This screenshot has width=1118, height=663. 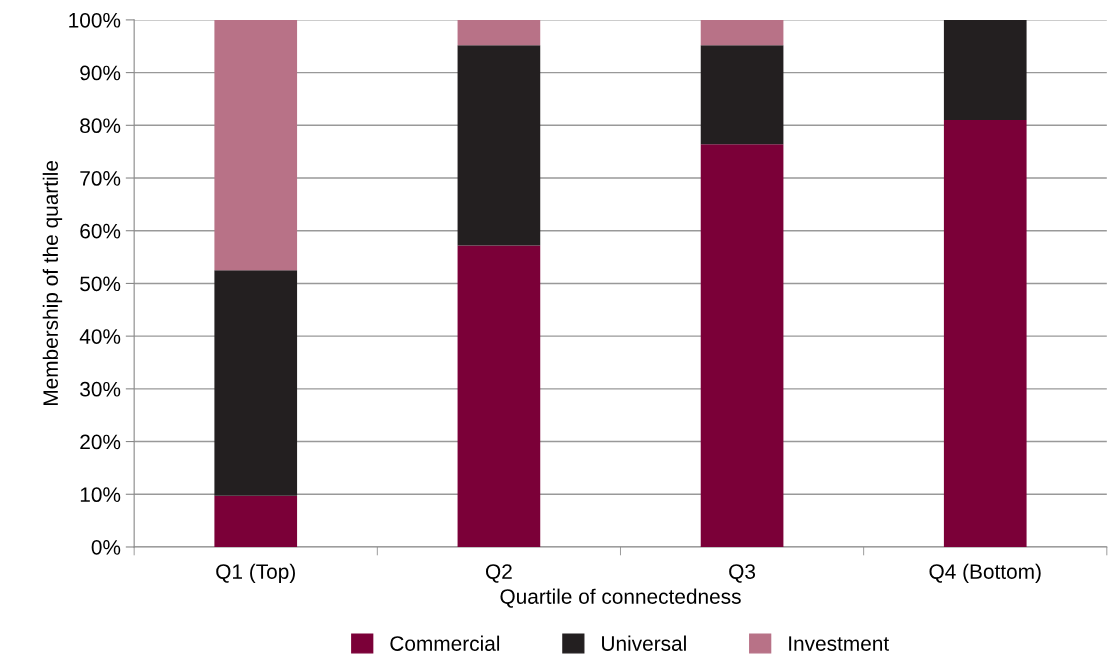 What do you see at coordinates (742, 573) in the screenshot?
I see `x-tick-label: Q3` at bounding box center [742, 573].